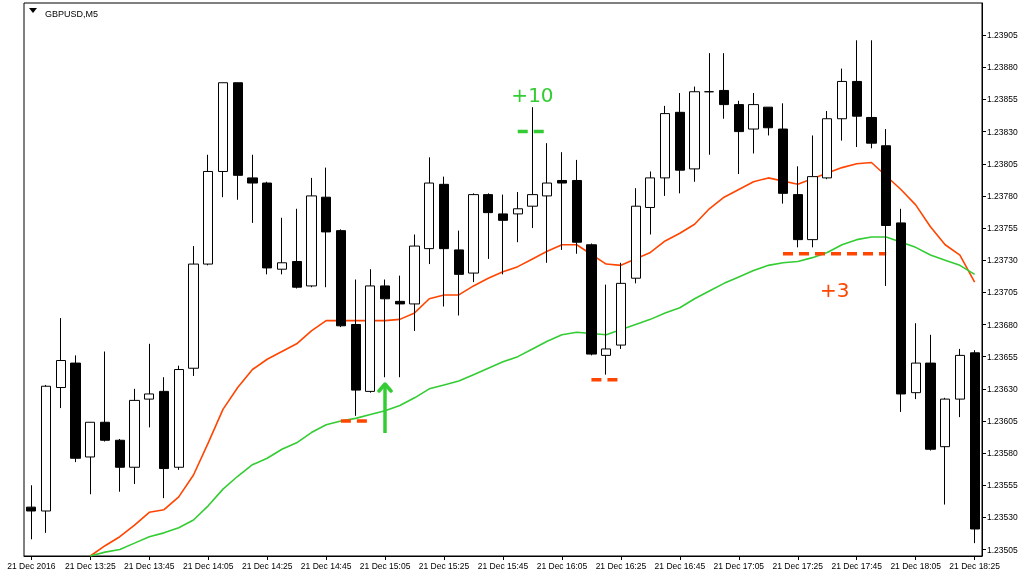 This screenshot has height=576, width=1024. What do you see at coordinates (90, 565) in the screenshot?
I see `x-tick-label: 21 Dec 13:25` at bounding box center [90, 565].